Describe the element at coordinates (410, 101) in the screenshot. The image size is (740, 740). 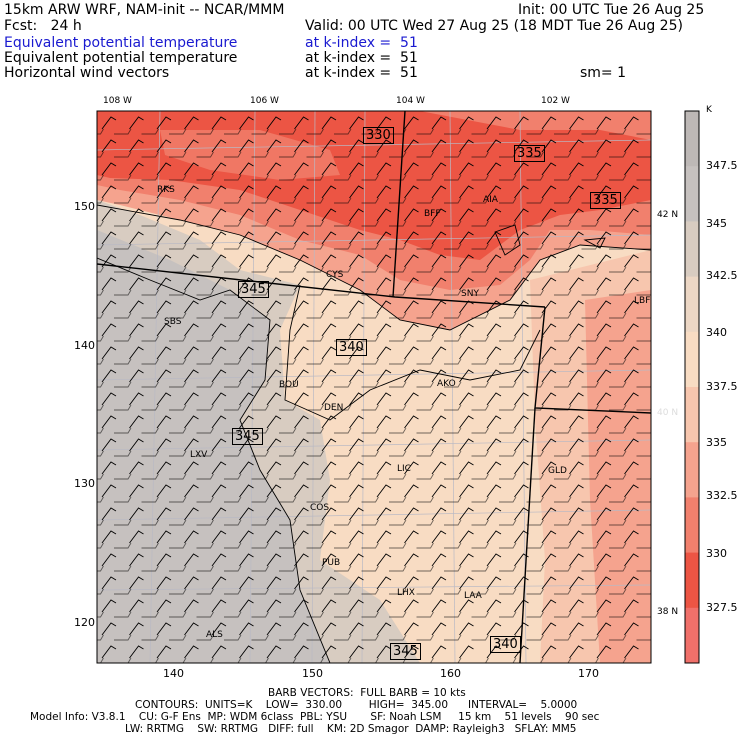
I see `lon-label-104w: 104 W` at that location.